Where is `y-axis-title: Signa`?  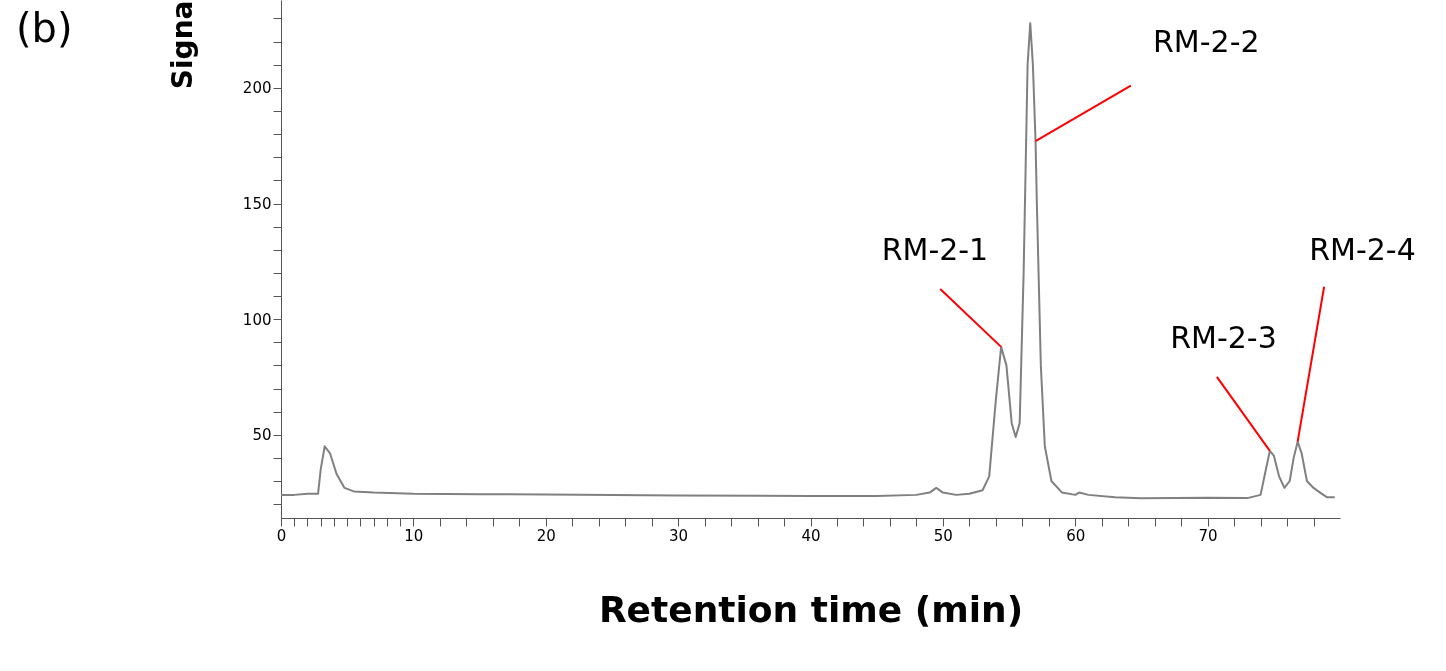 y-axis-title: Signa is located at coordinates (182, 45).